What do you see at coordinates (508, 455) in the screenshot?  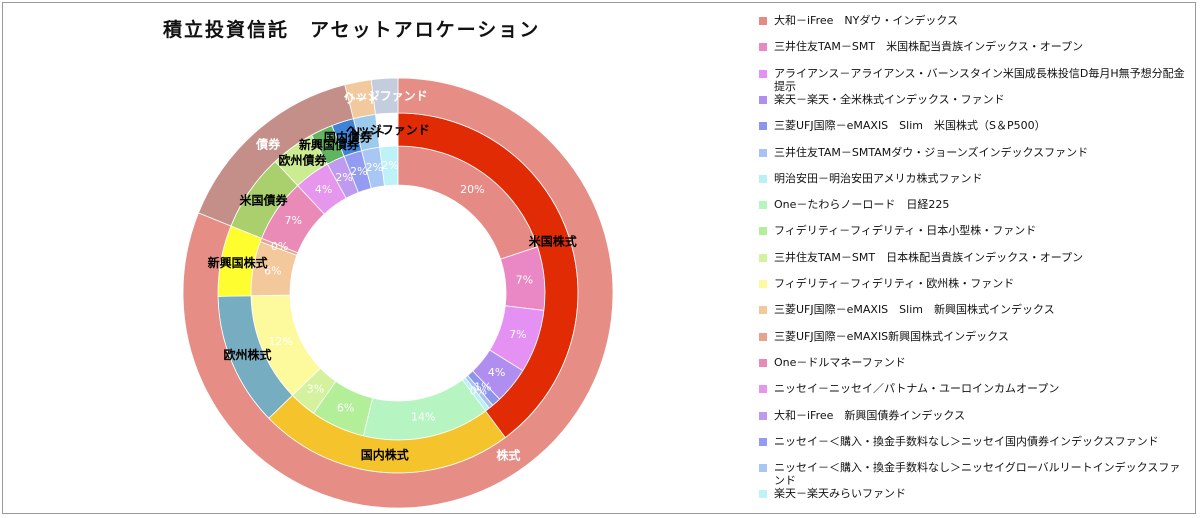 I see `outer-ring-label: 株式` at bounding box center [508, 455].